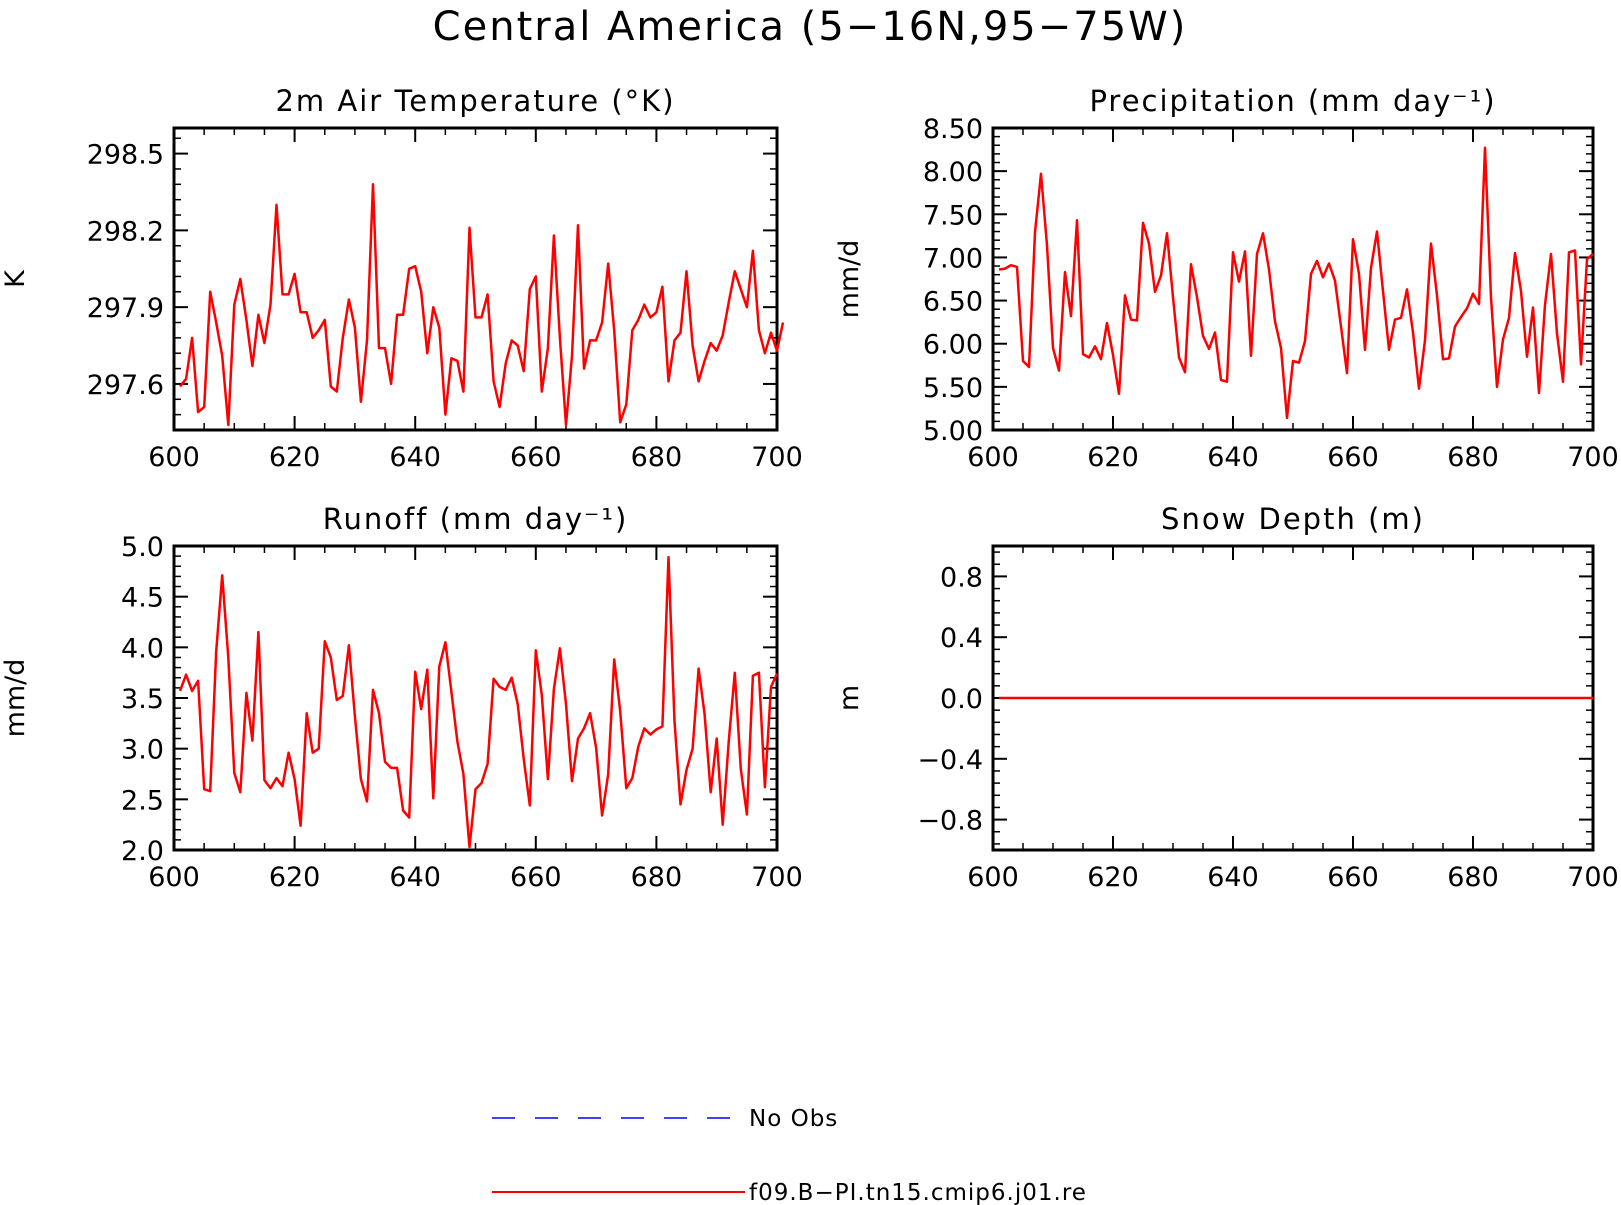 The image size is (1621, 1205). What do you see at coordinates (125, 308) in the screenshot?
I see `y-tick-label: 297.9` at bounding box center [125, 308].